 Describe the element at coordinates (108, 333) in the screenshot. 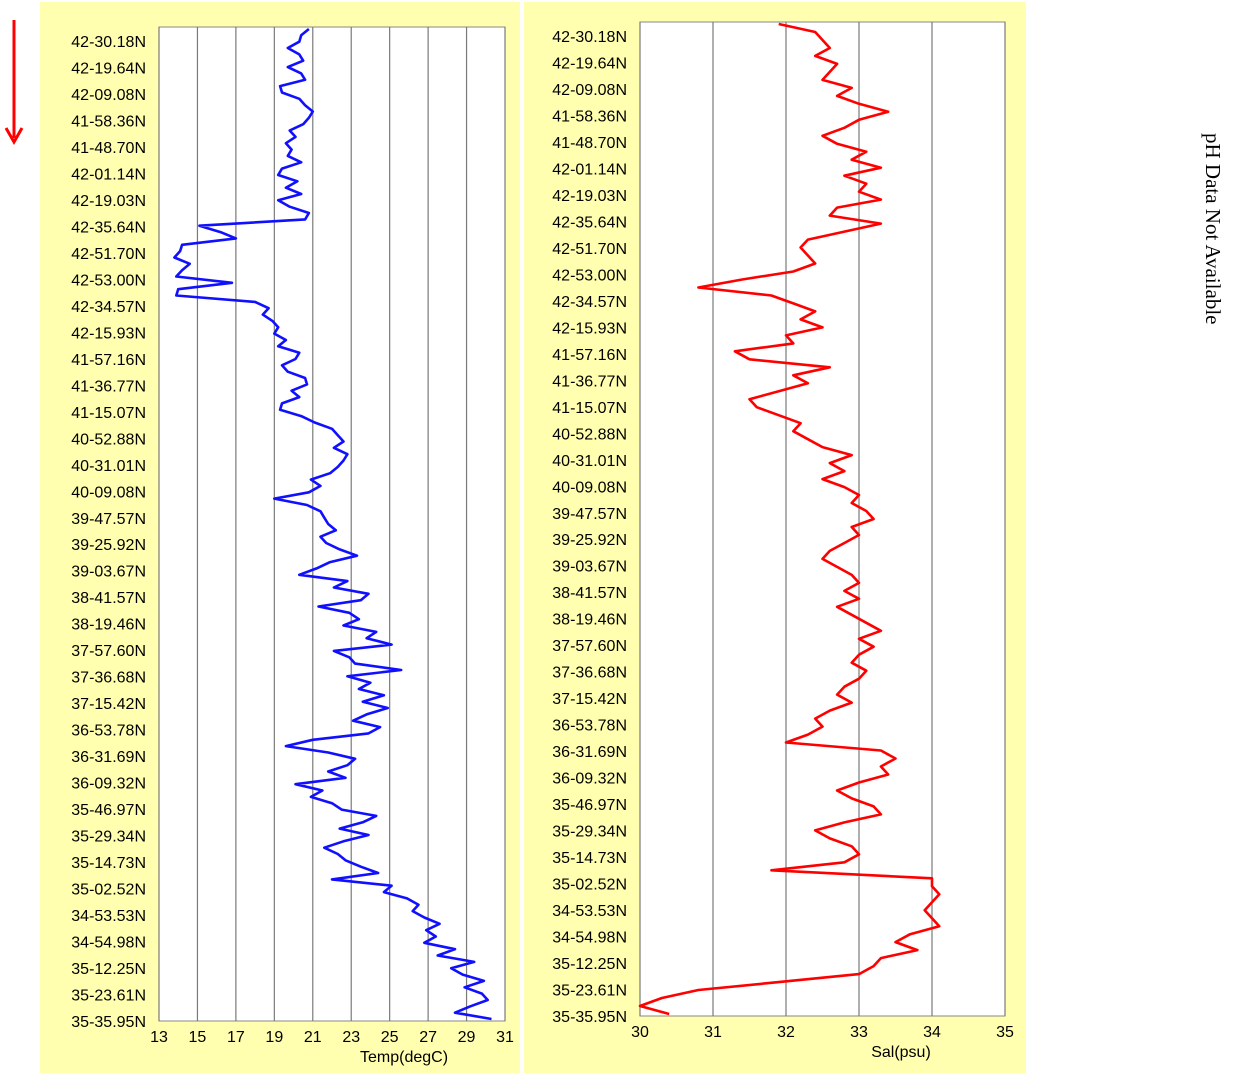

I see `y-tick-label: 42-15.93N` at that location.